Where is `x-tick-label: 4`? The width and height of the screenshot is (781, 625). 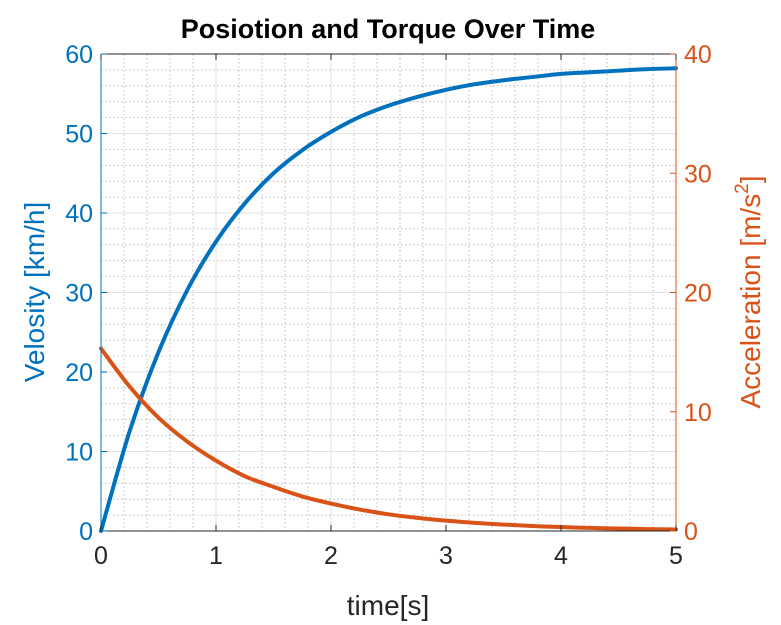 x-tick-label: 4 is located at coordinates (561, 556).